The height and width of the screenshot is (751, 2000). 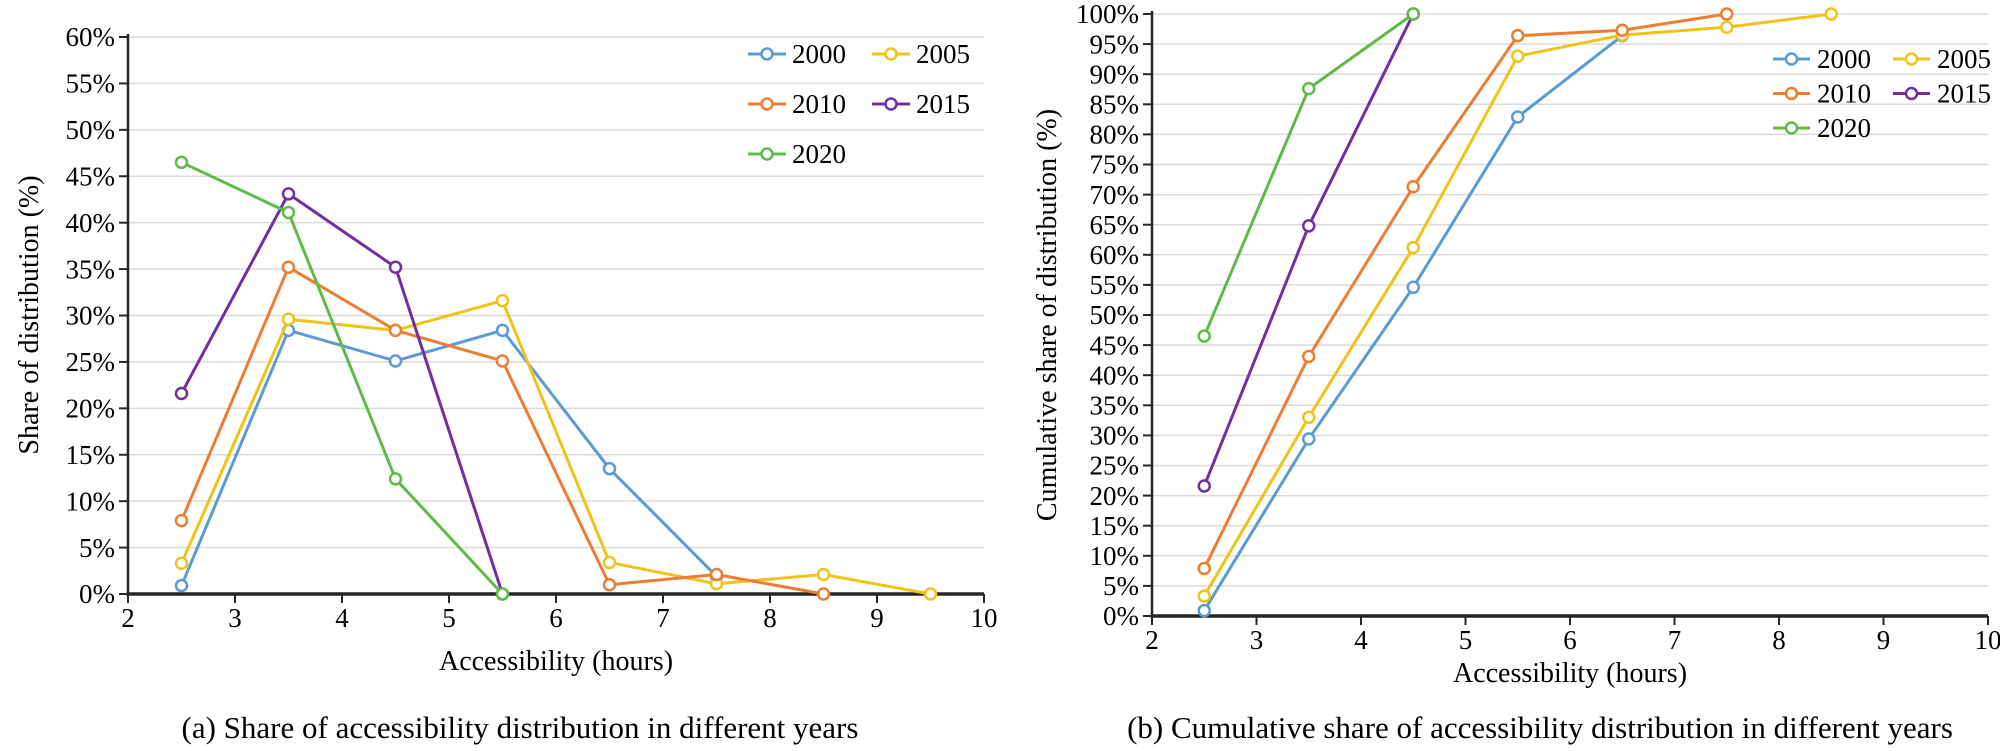 I want to click on legend-item-2010: 2010, so click(x=1822, y=94).